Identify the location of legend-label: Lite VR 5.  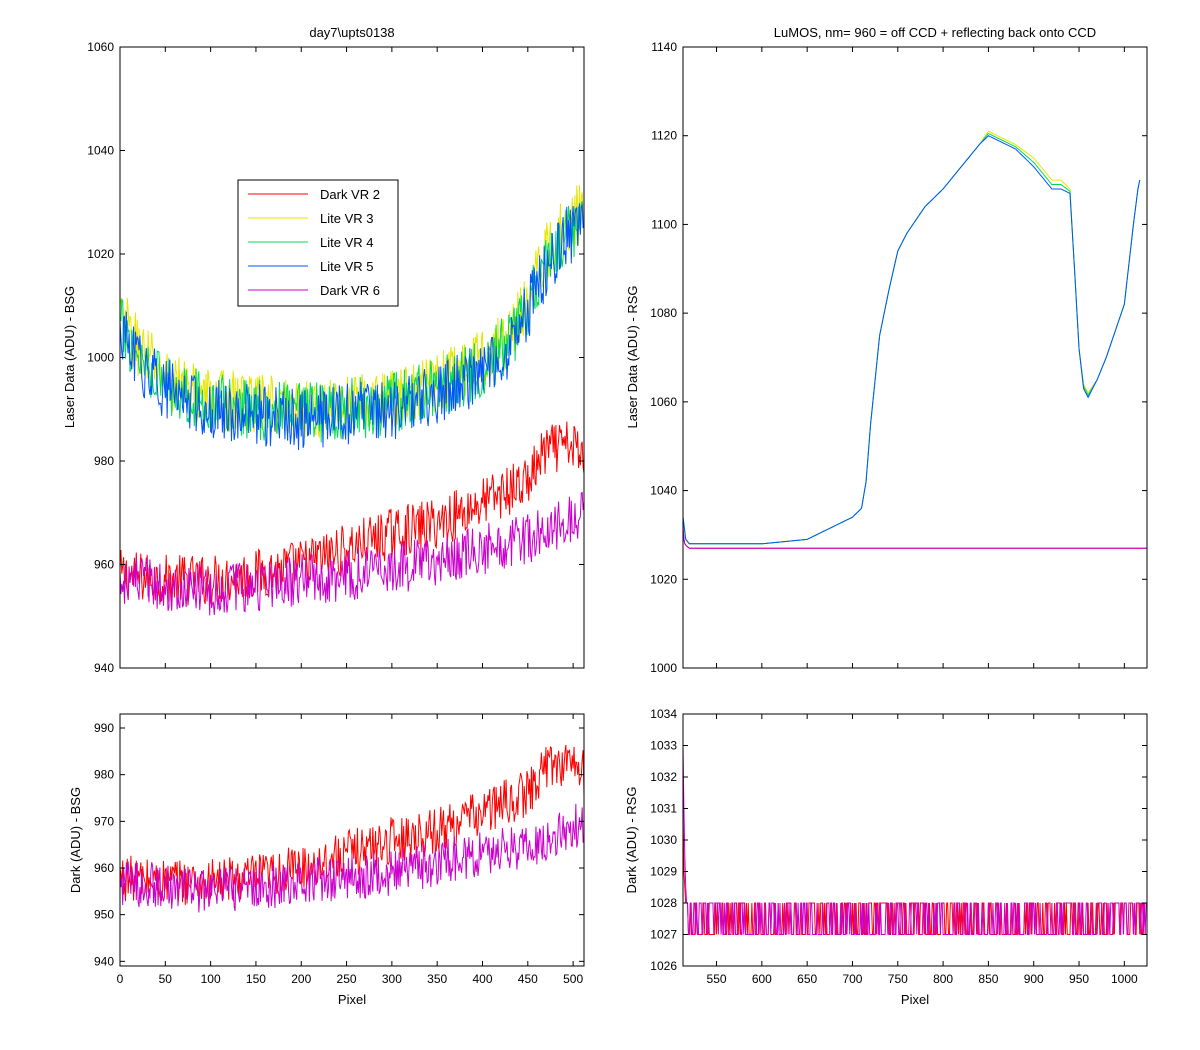
(346, 266).